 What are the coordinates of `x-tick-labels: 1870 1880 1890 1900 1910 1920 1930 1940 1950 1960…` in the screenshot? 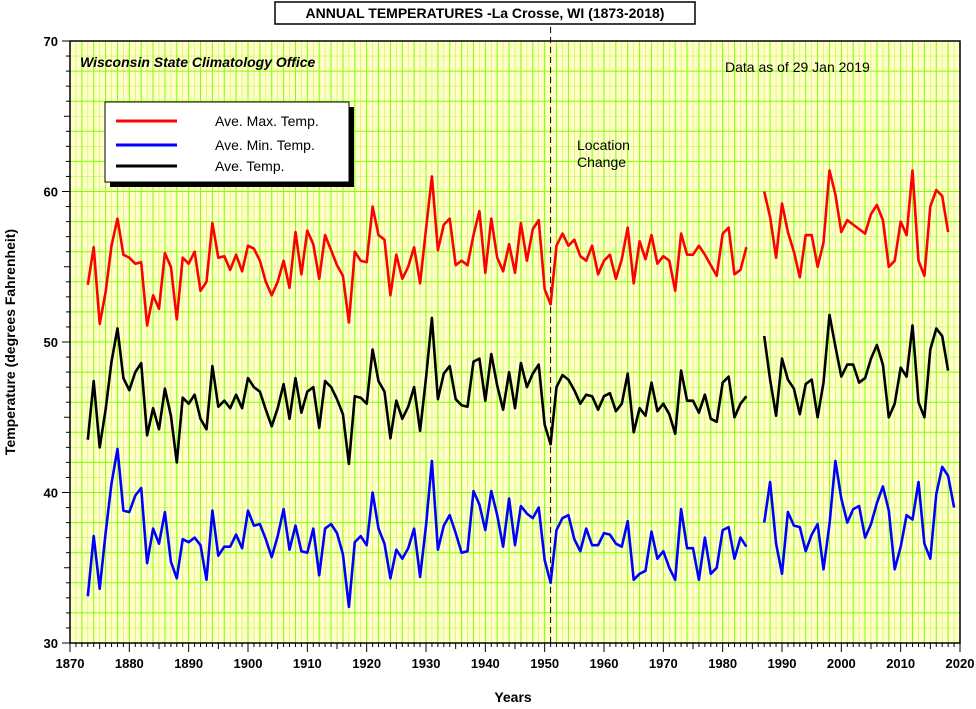 It's located at (515, 663).